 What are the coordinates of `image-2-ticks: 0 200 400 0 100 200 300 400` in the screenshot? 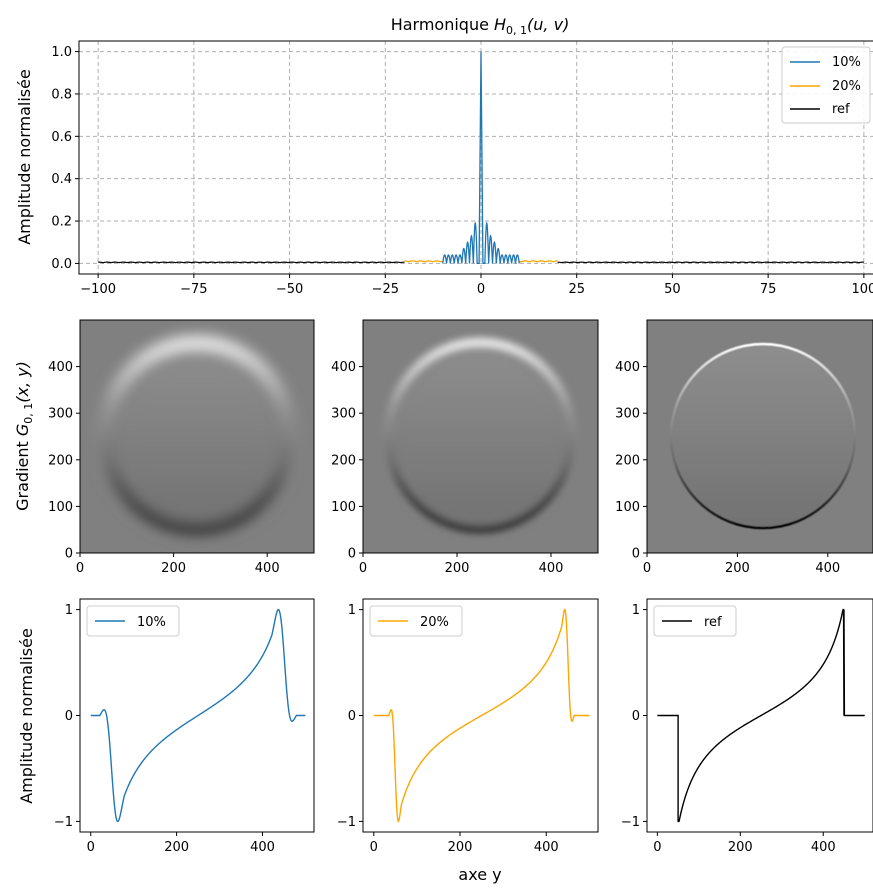 It's located at (447, 468).